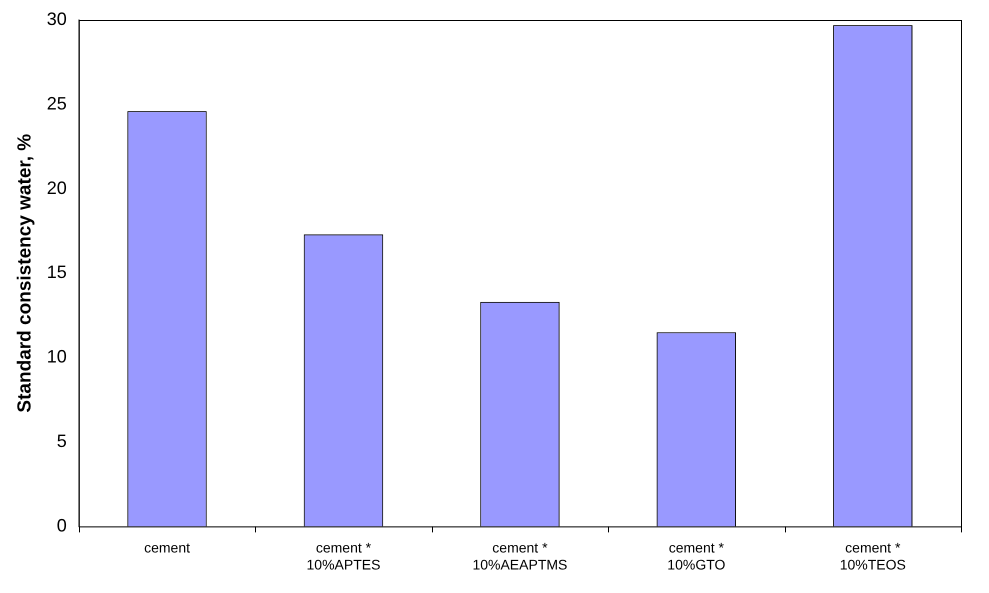 The height and width of the screenshot is (593, 989). I want to click on y-tick-label: 0, so click(61, 525).